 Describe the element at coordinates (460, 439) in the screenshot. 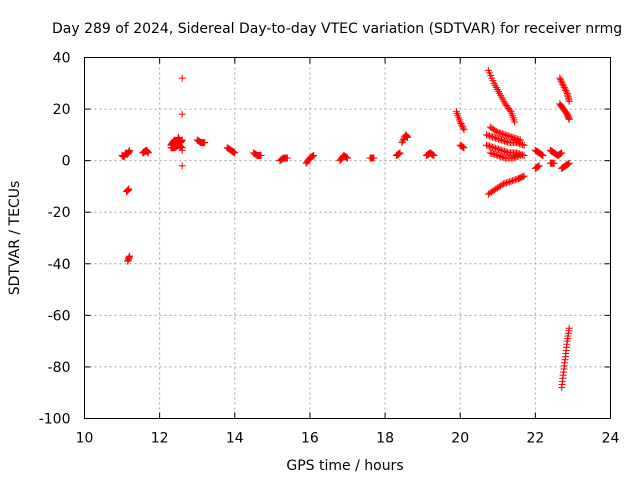

I see `x-tick-label: 20` at that location.